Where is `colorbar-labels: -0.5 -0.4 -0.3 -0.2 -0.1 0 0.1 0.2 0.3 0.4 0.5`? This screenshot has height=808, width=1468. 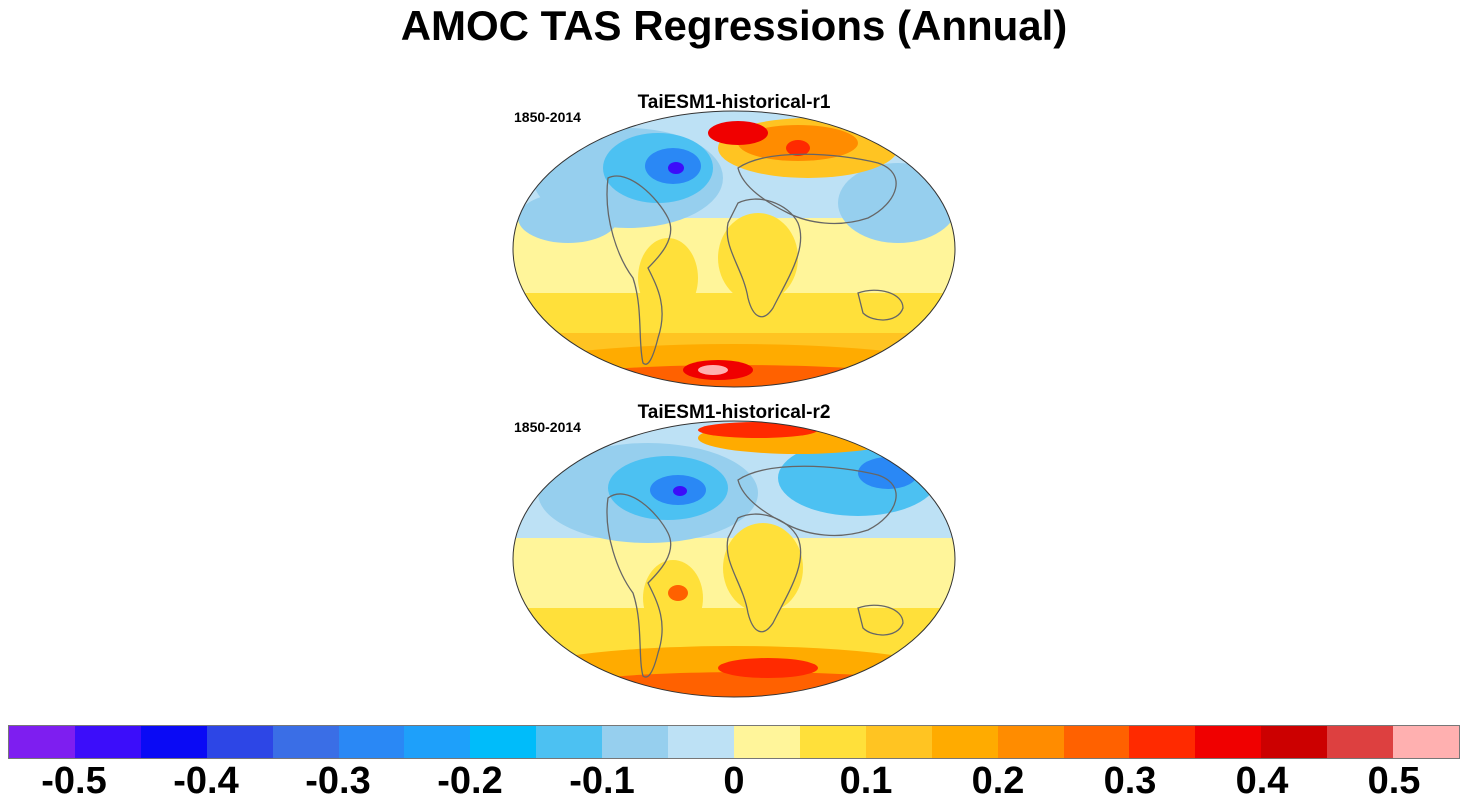 colorbar-labels: -0.5 -0.4 -0.3 -0.2 -0.1 0 0.1 0.2 0.3 0.4 0.5 is located at coordinates (734, 783).